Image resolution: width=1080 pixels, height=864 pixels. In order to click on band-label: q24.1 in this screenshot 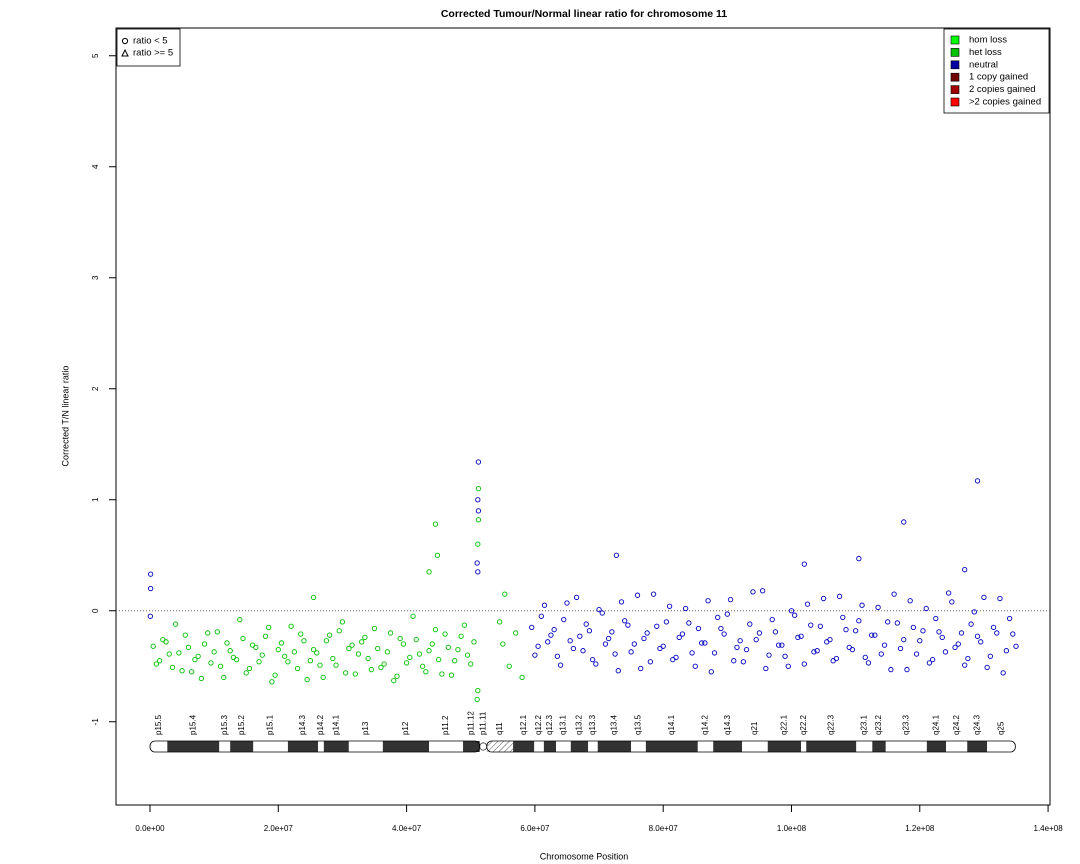, I will do `click(936, 724)`.